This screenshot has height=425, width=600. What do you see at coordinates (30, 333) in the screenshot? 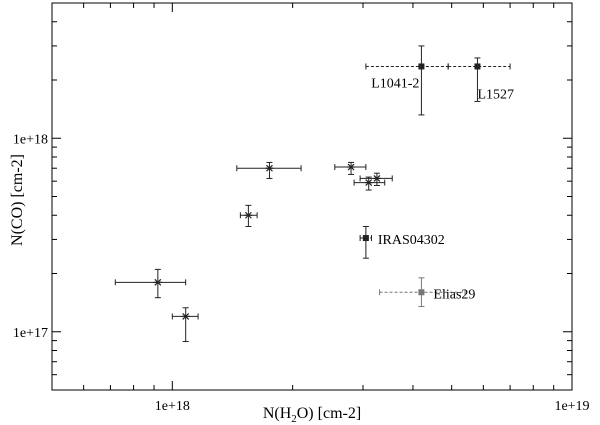
I see `y-tick-label: 1e+17` at bounding box center [30, 333].